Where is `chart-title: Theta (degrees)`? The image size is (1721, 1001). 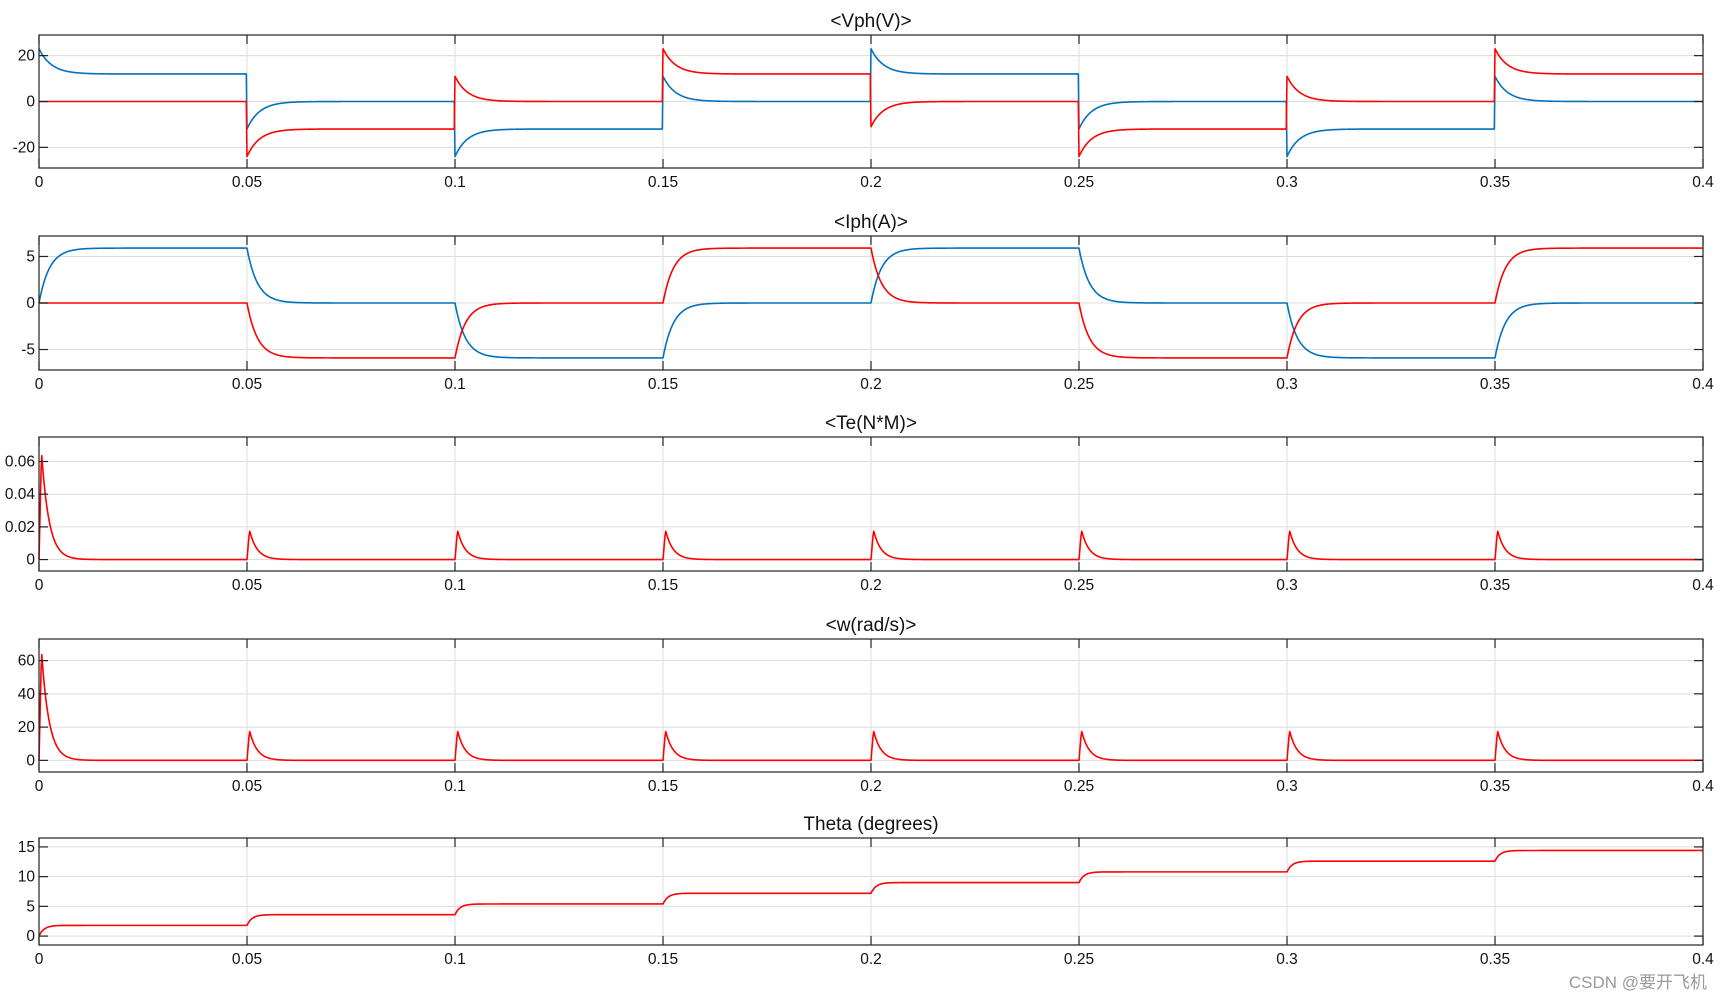 chart-title: Theta (degrees) is located at coordinates (870, 824).